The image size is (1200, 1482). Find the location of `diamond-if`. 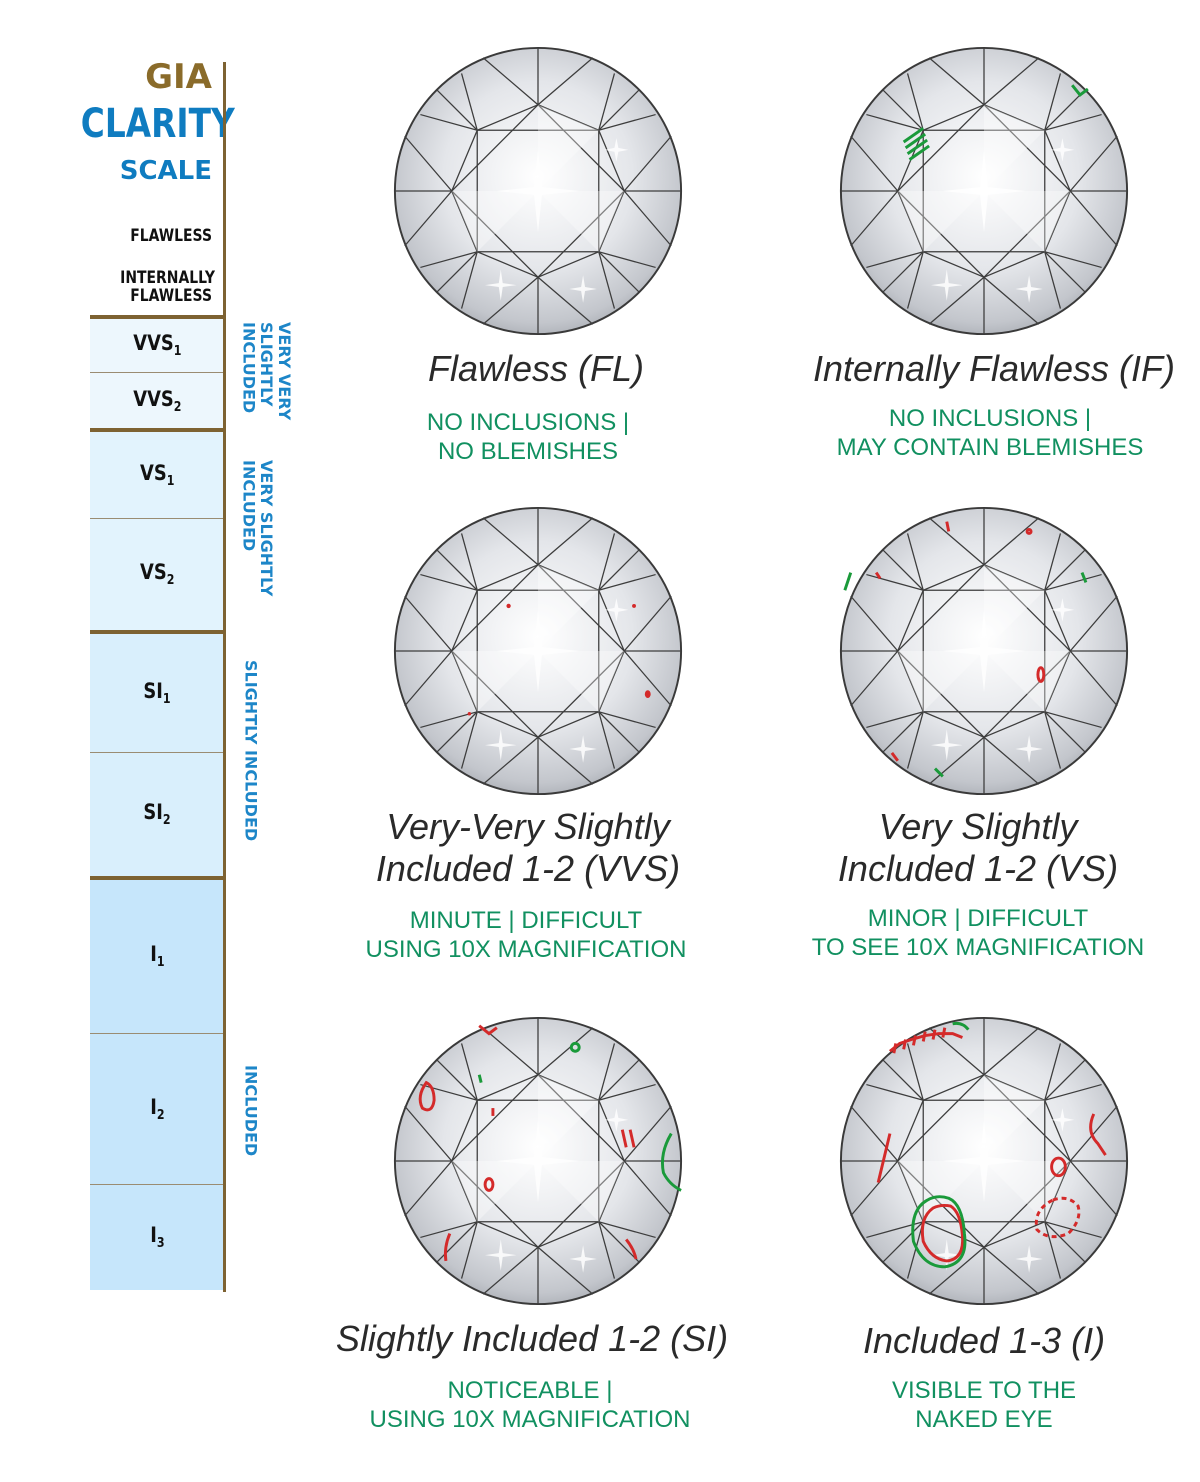

diamond-if is located at coordinates (984, 191).